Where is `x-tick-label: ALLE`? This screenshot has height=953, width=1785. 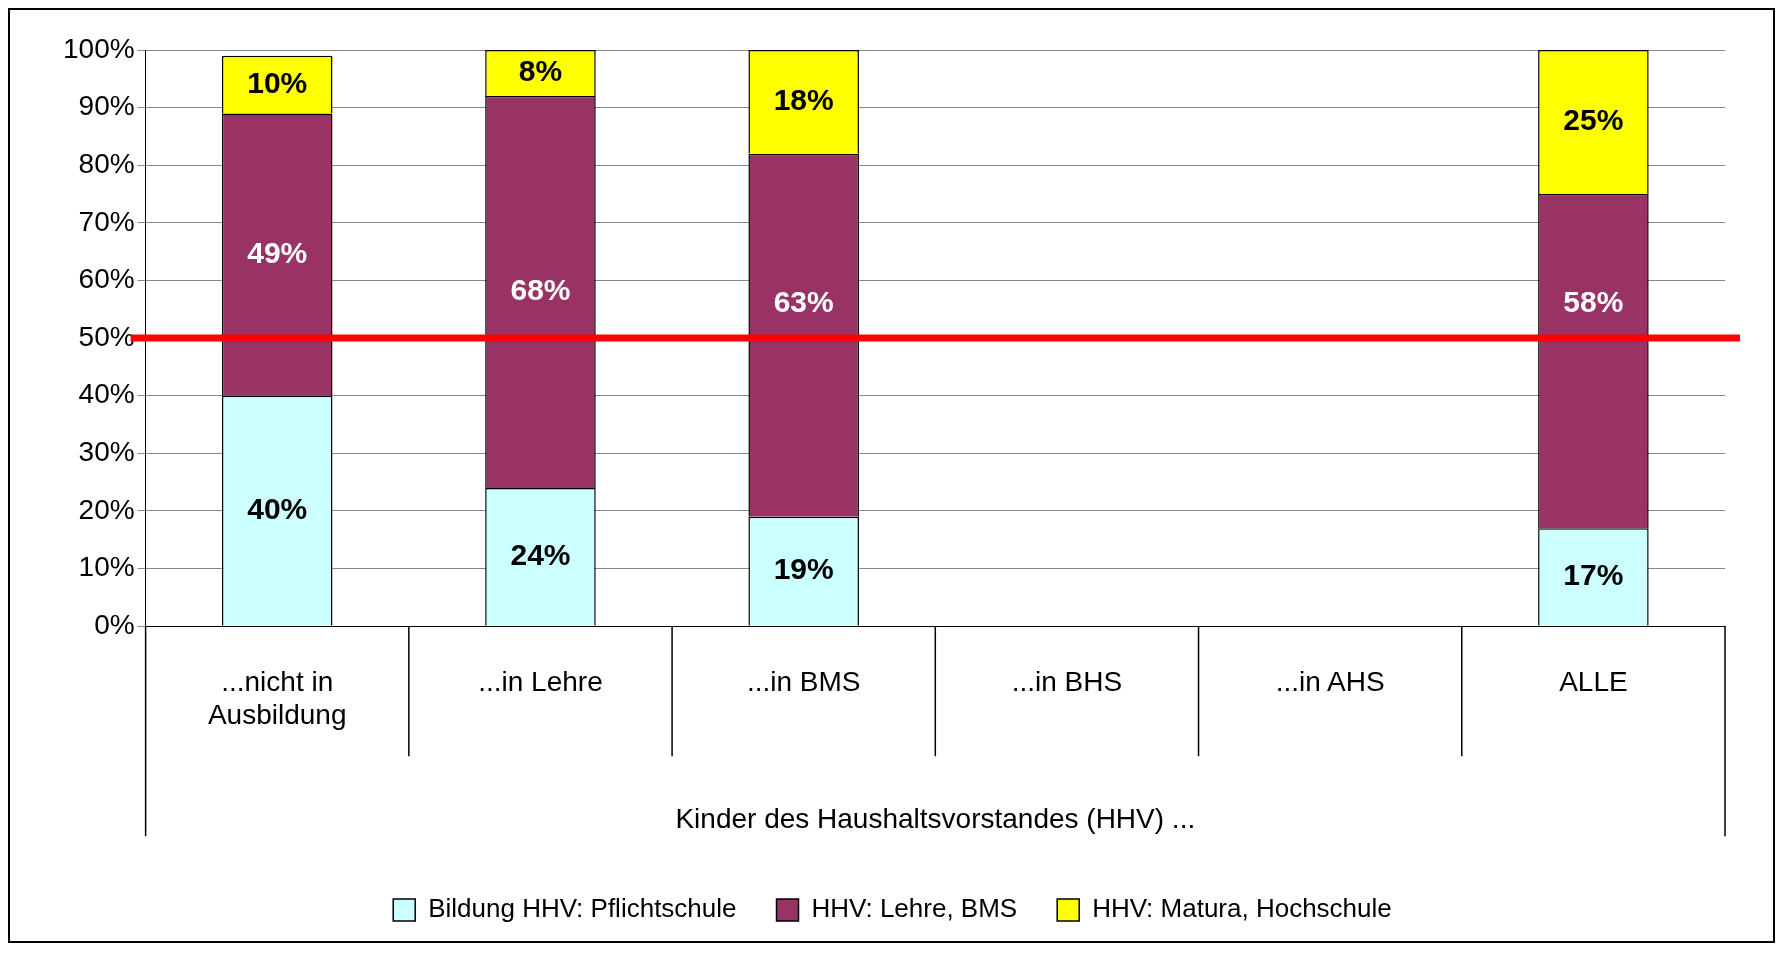 x-tick-label: ALLE is located at coordinates (1593, 681).